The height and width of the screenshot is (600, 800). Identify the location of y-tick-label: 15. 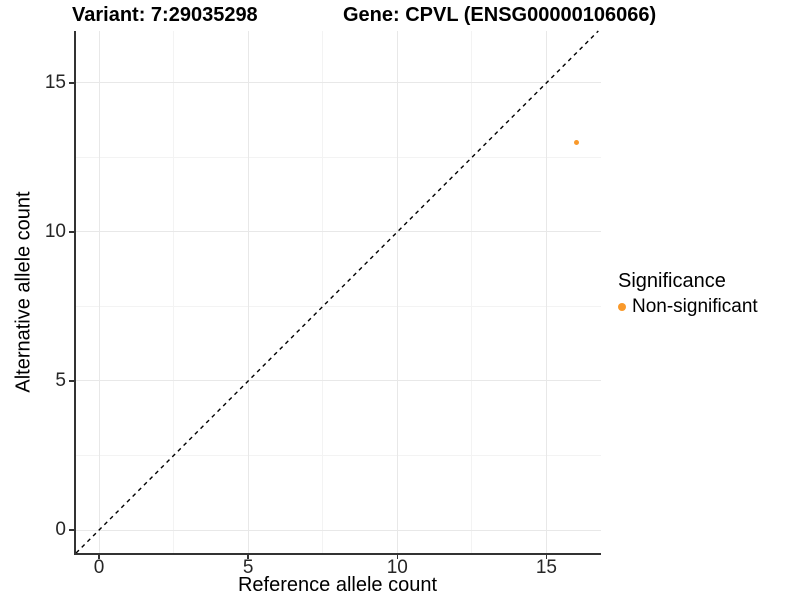
(55, 82).